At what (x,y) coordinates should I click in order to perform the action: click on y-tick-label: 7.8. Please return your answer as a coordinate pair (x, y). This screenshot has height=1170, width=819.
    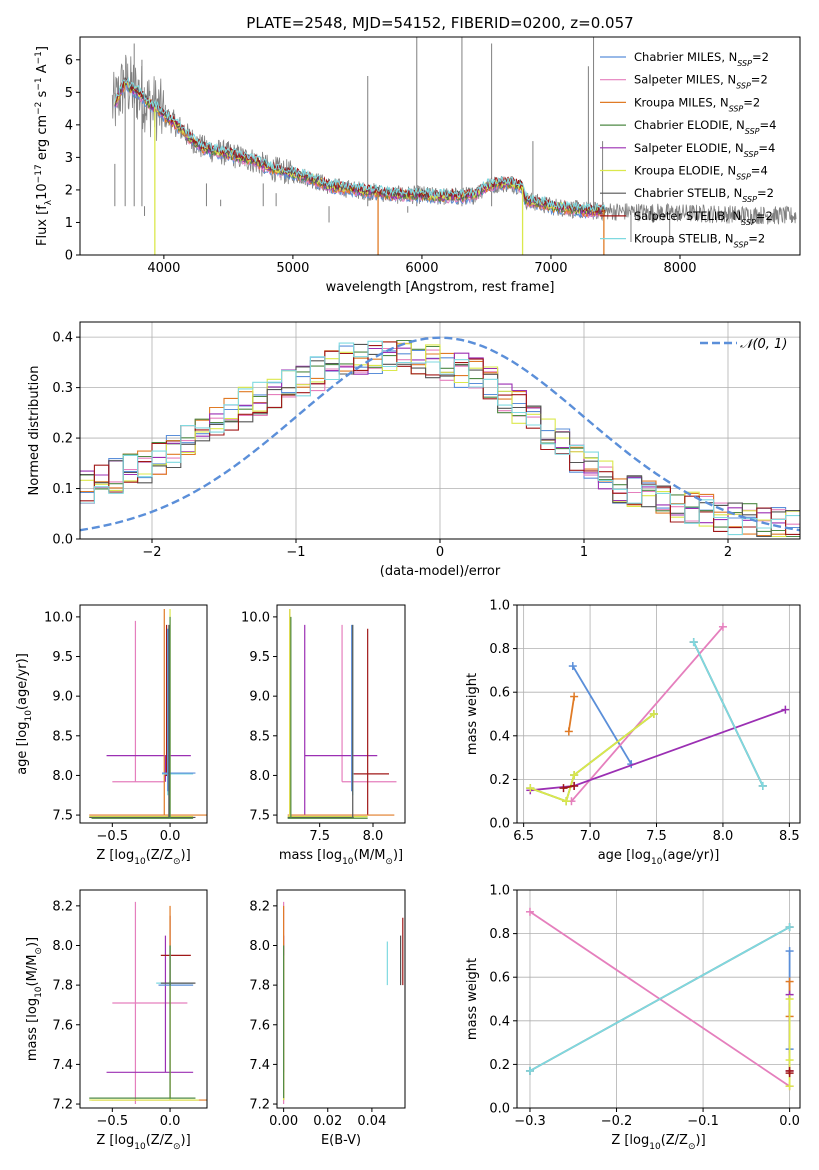
    Looking at the image, I should click on (259, 986).